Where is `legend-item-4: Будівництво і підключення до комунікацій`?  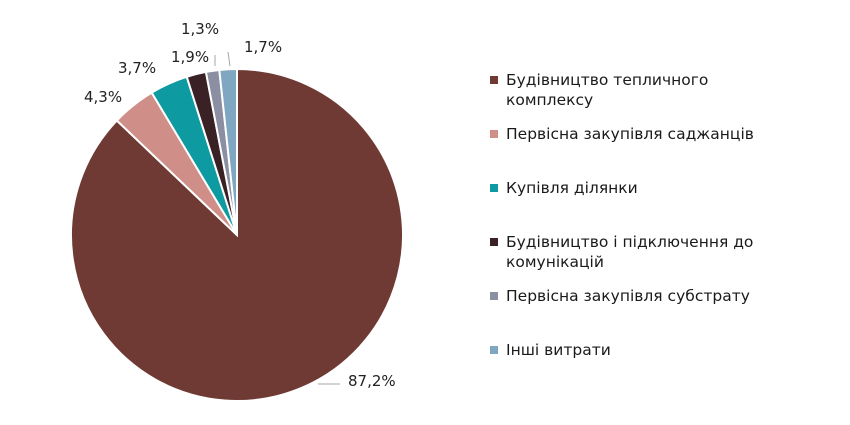 legend-item-4: Будівництво і підключення до комунікацій is located at coordinates (665, 252).